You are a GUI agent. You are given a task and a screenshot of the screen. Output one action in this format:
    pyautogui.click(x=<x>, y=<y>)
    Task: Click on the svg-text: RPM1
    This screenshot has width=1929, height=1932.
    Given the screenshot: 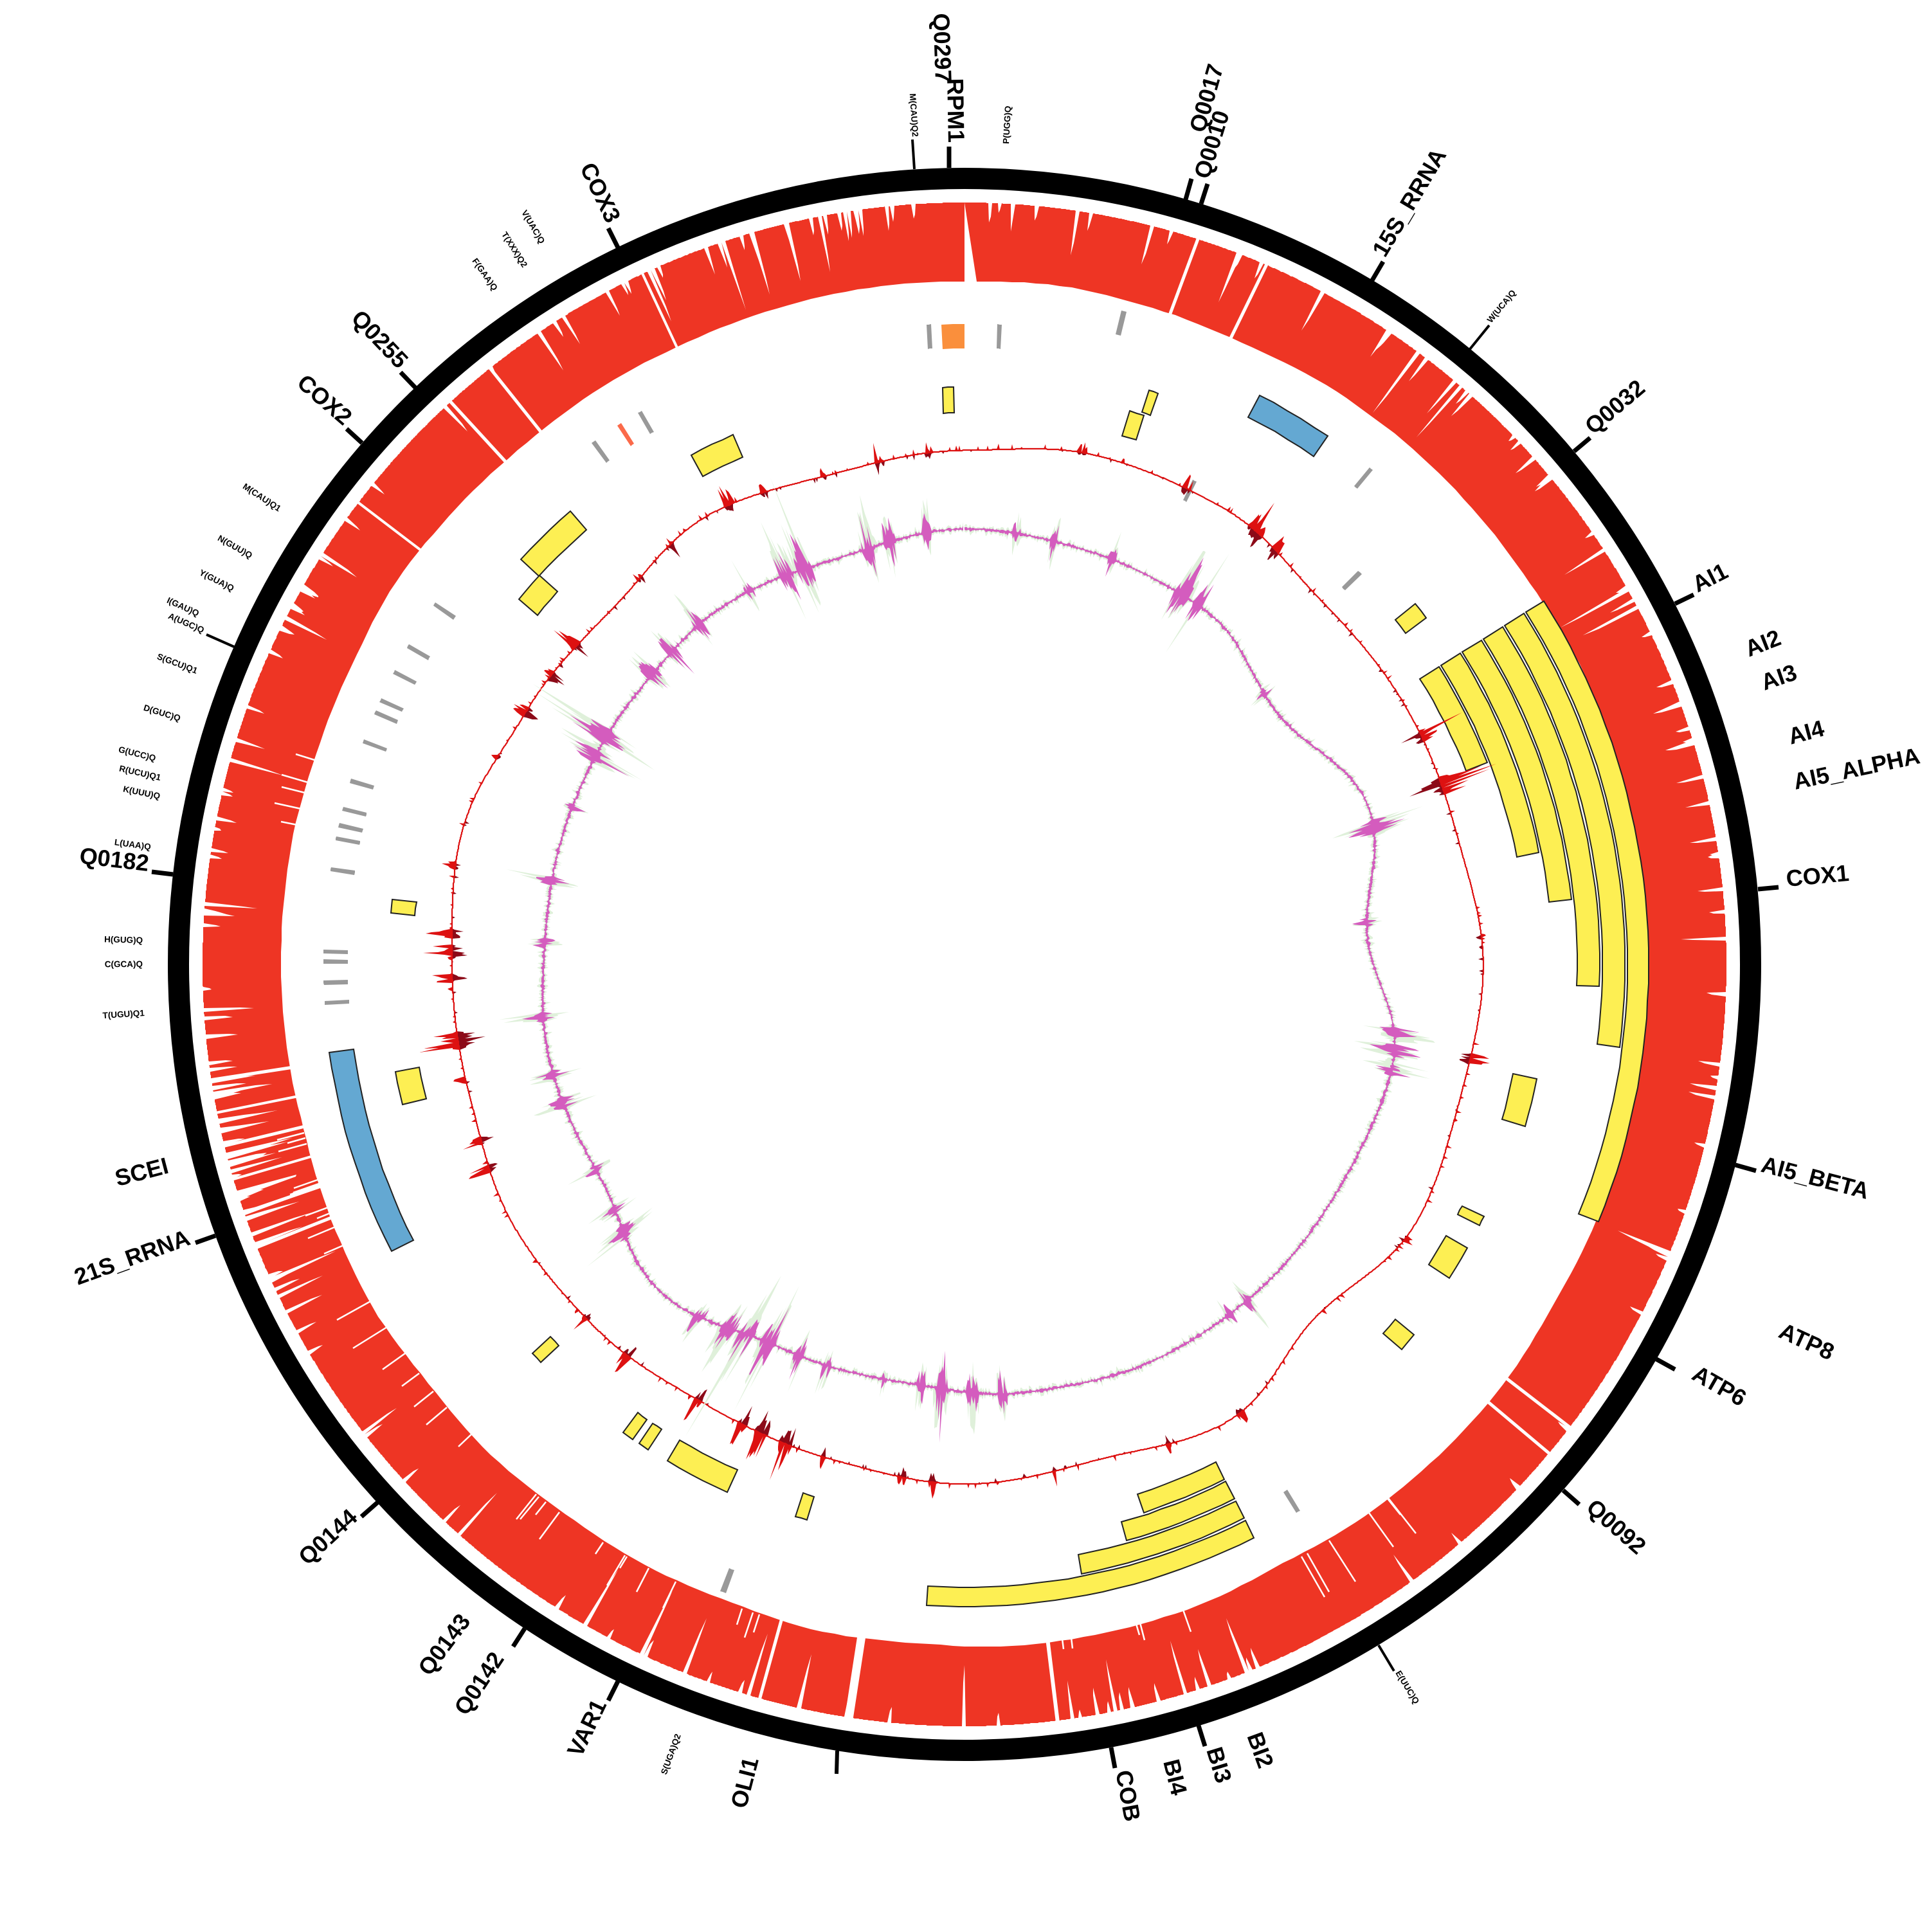 What is the action you would take?
    pyautogui.click(x=956, y=110)
    